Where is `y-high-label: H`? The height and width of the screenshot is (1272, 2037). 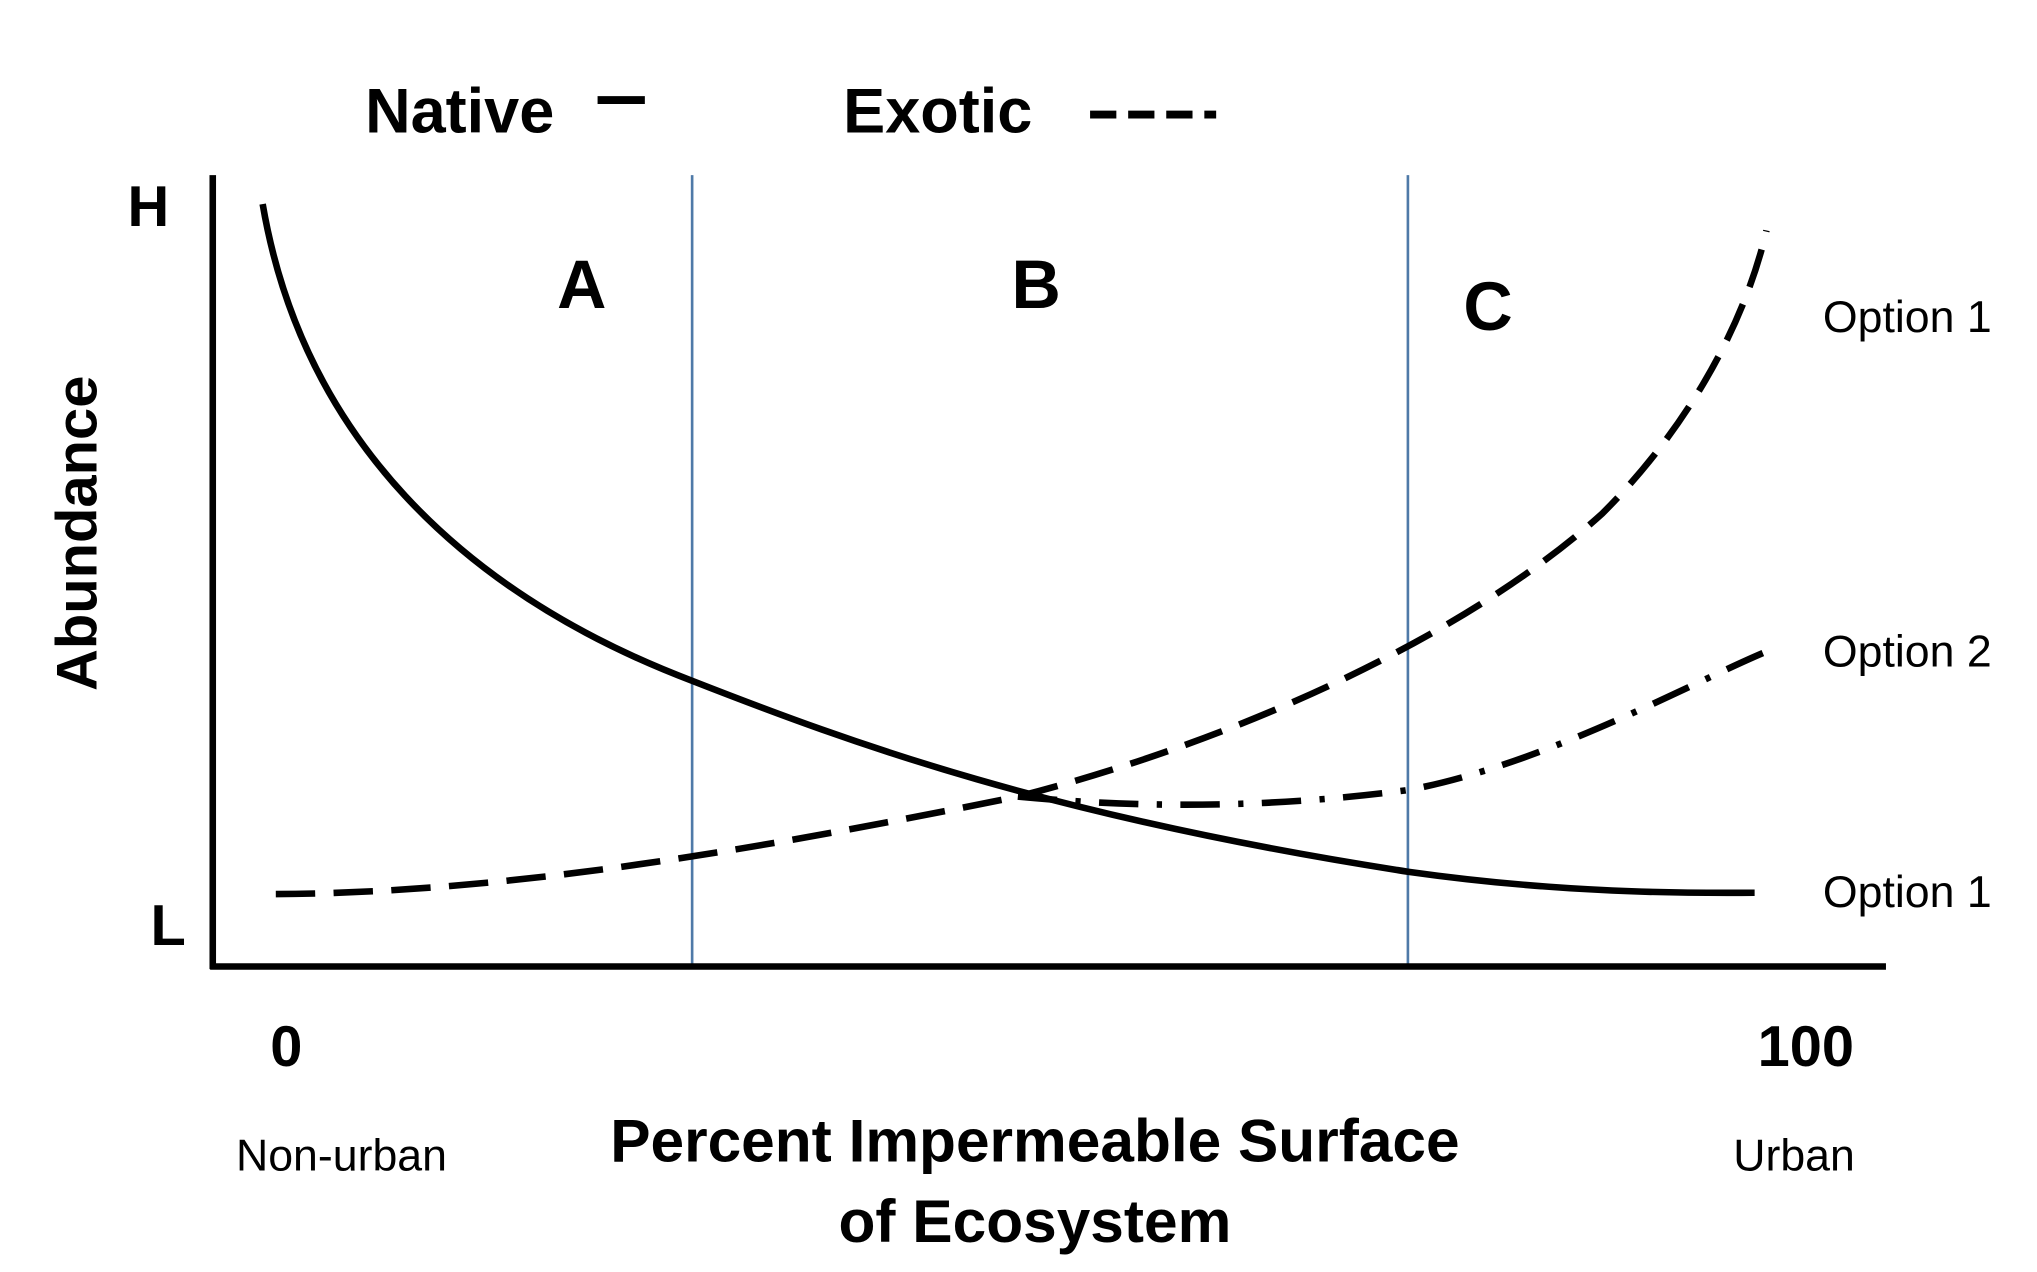 y-high-label: H is located at coordinates (149, 207).